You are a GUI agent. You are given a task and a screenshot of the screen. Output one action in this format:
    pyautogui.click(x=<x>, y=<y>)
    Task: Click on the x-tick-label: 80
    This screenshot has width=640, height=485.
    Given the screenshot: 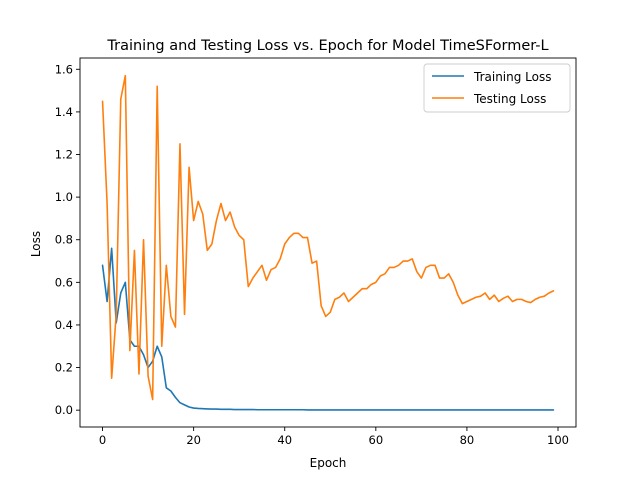 What is the action you would take?
    pyautogui.click(x=467, y=440)
    